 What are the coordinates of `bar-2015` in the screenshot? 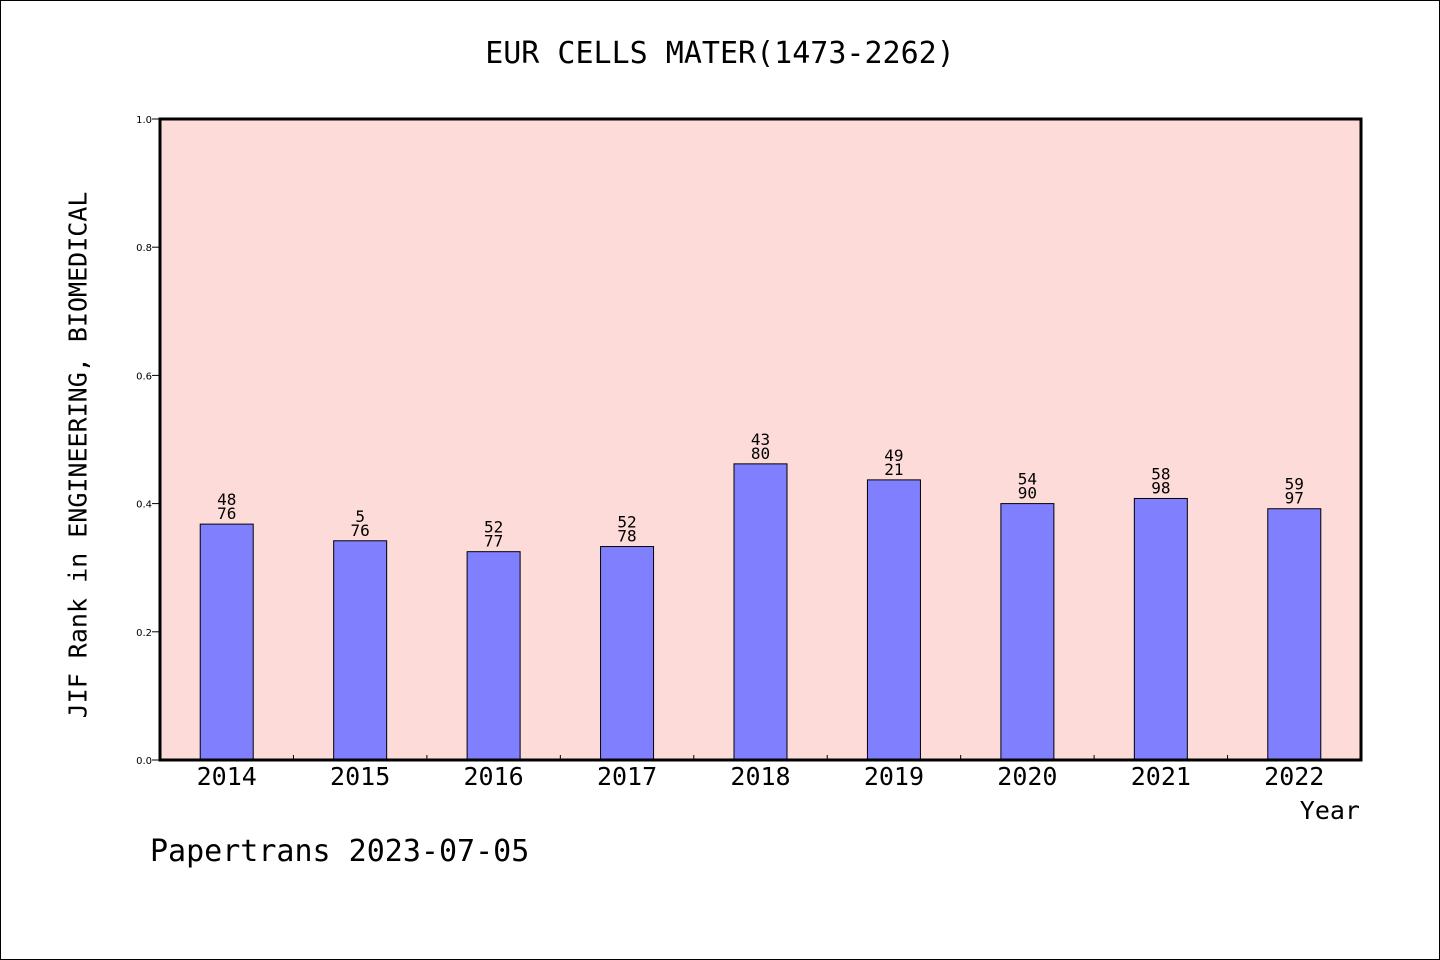 It's located at (360, 650).